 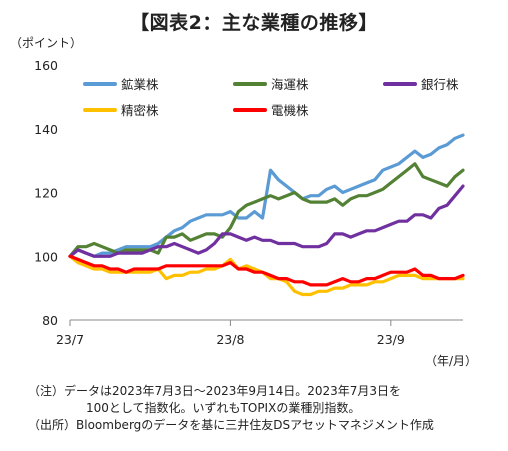 I want to click on y-tick-label: 120, so click(x=46, y=193).